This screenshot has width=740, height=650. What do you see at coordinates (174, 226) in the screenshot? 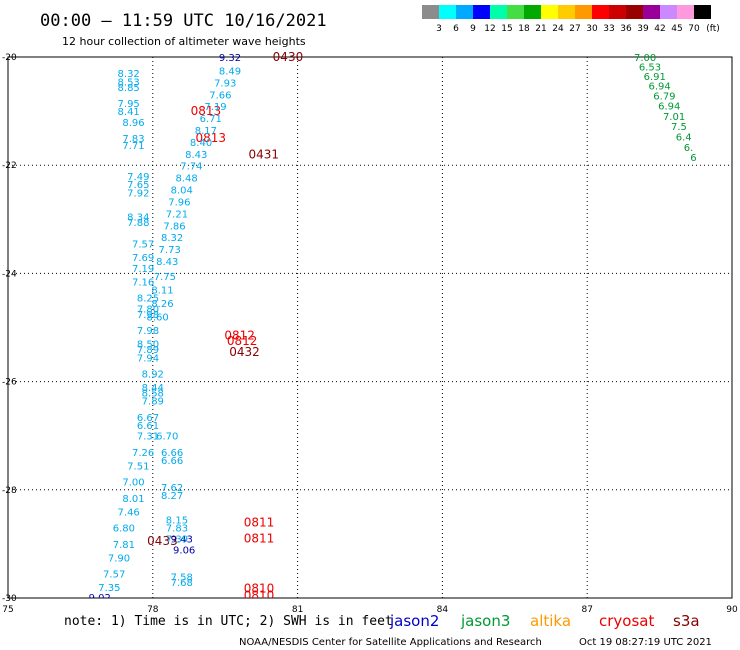
I see `data-label: 7.86` at bounding box center [174, 226].